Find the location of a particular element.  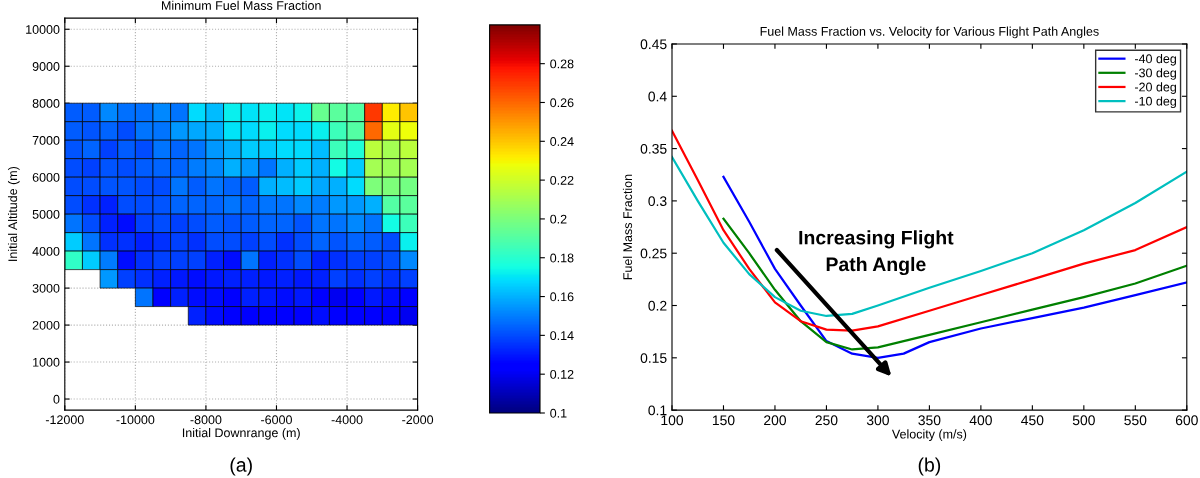

x-tick-label: -8000 is located at coordinates (206, 420).